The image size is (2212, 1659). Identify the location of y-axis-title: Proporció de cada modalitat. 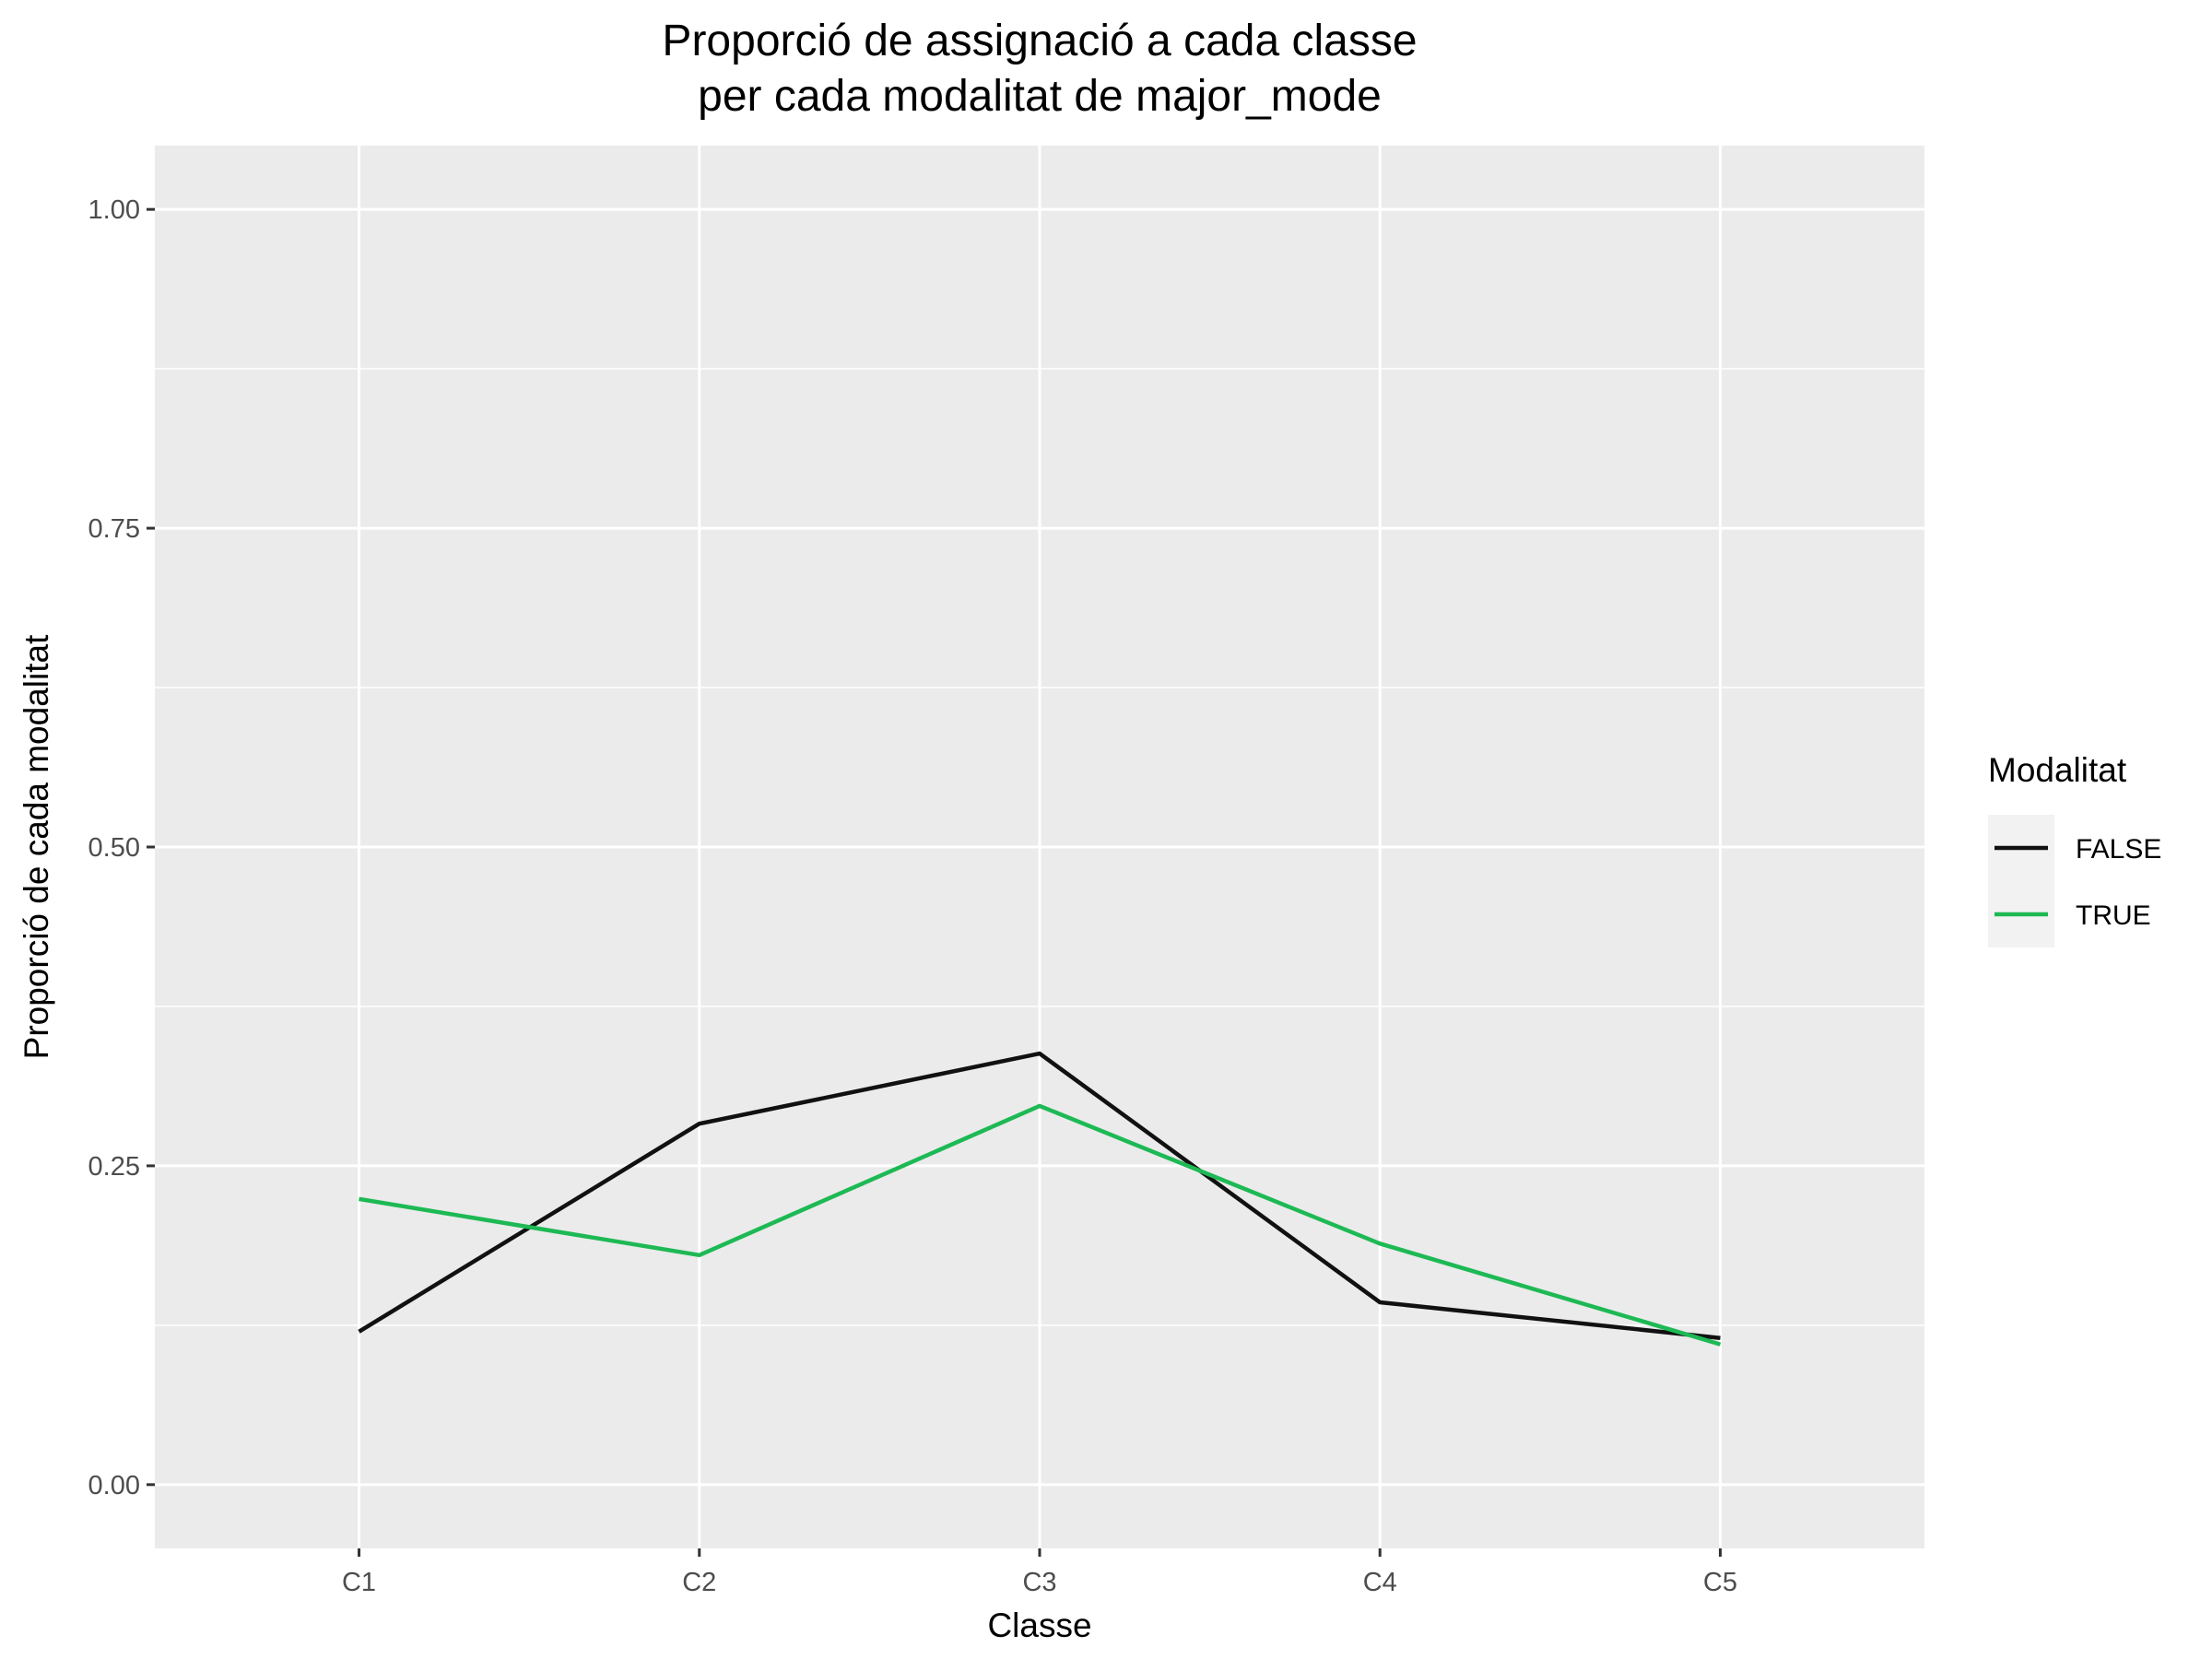
(36, 846).